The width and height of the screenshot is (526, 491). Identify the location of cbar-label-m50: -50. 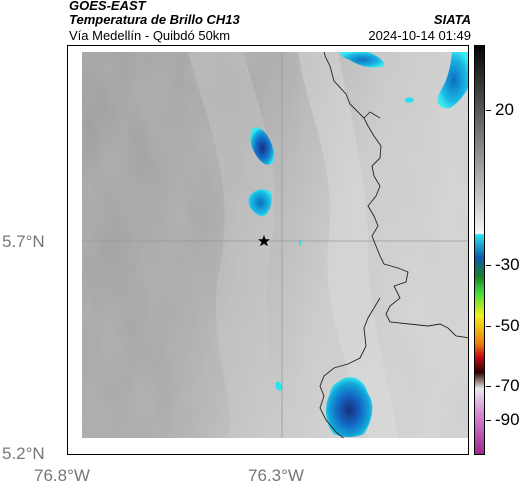
(507, 325).